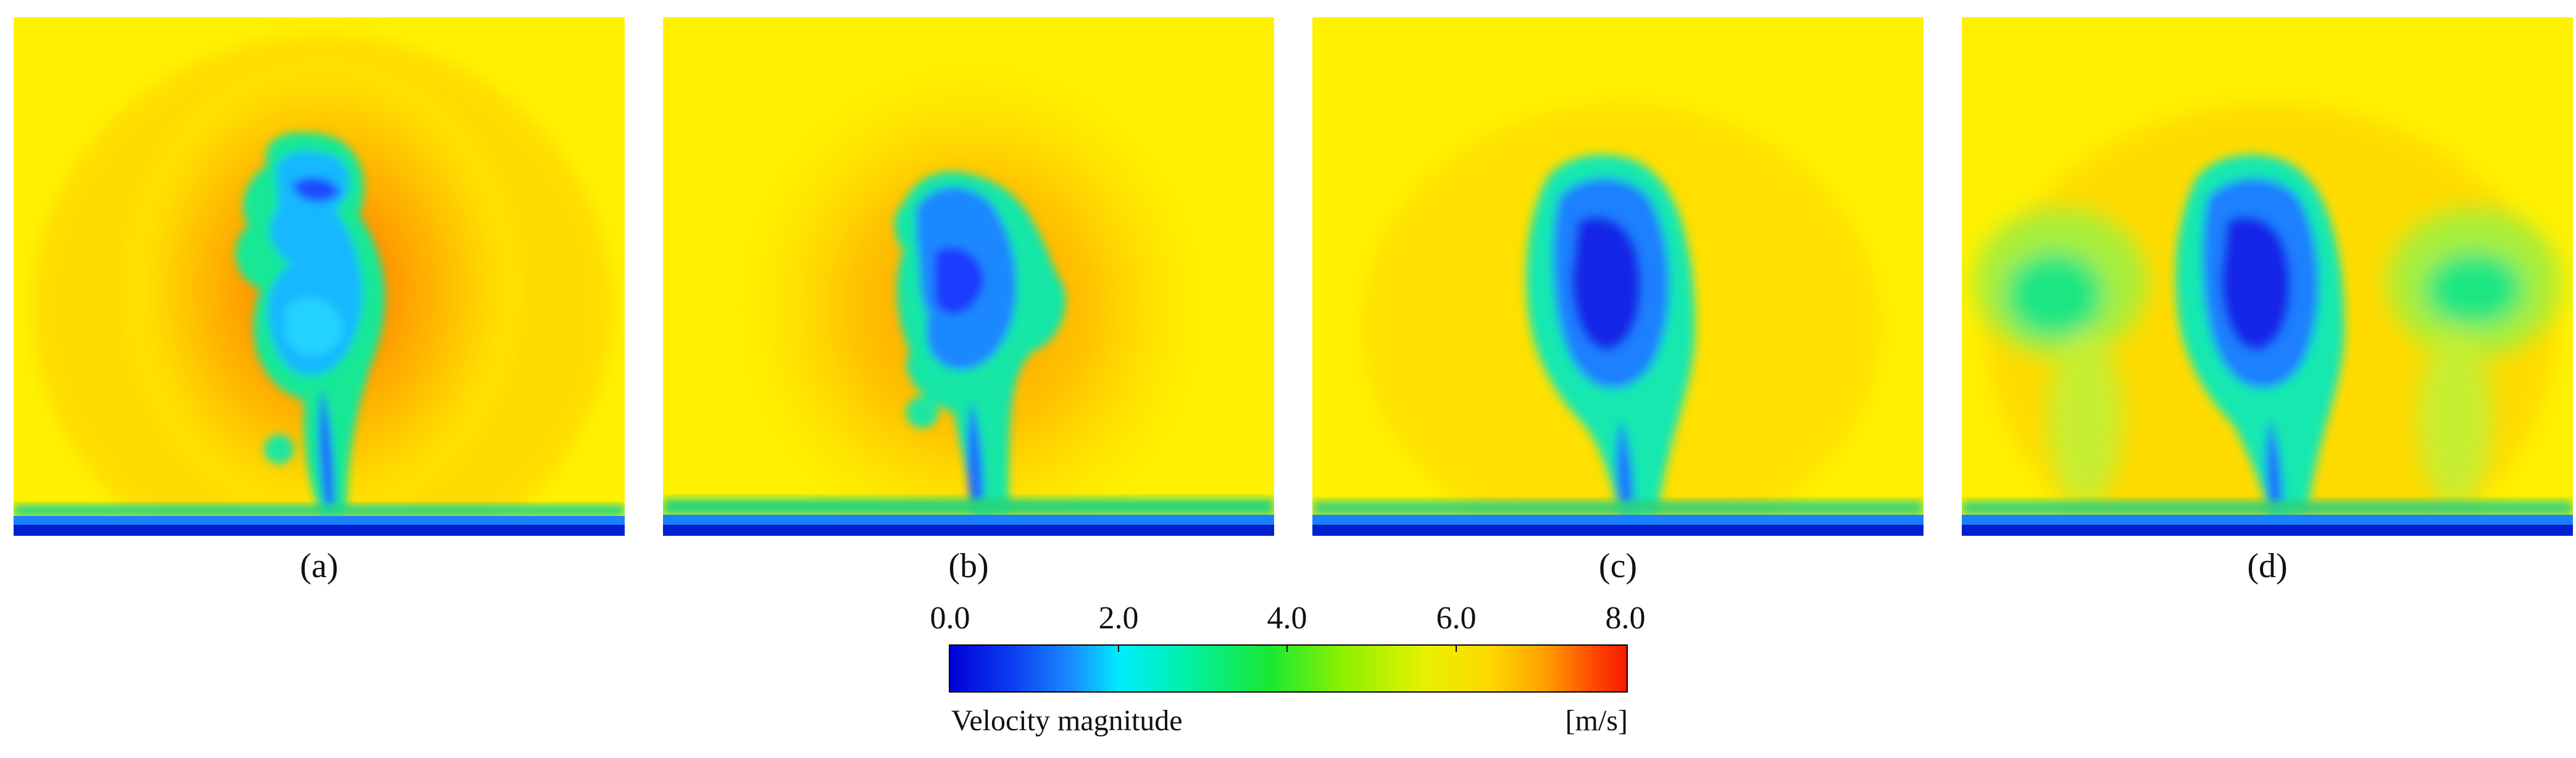 This screenshot has height=758, width=2576. I want to click on panel-caption-d: (d), so click(2267, 566).